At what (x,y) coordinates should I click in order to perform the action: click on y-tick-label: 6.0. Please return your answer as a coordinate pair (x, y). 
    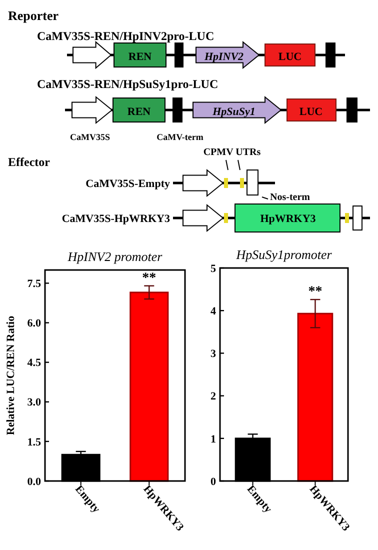
    Looking at the image, I should click on (34, 324).